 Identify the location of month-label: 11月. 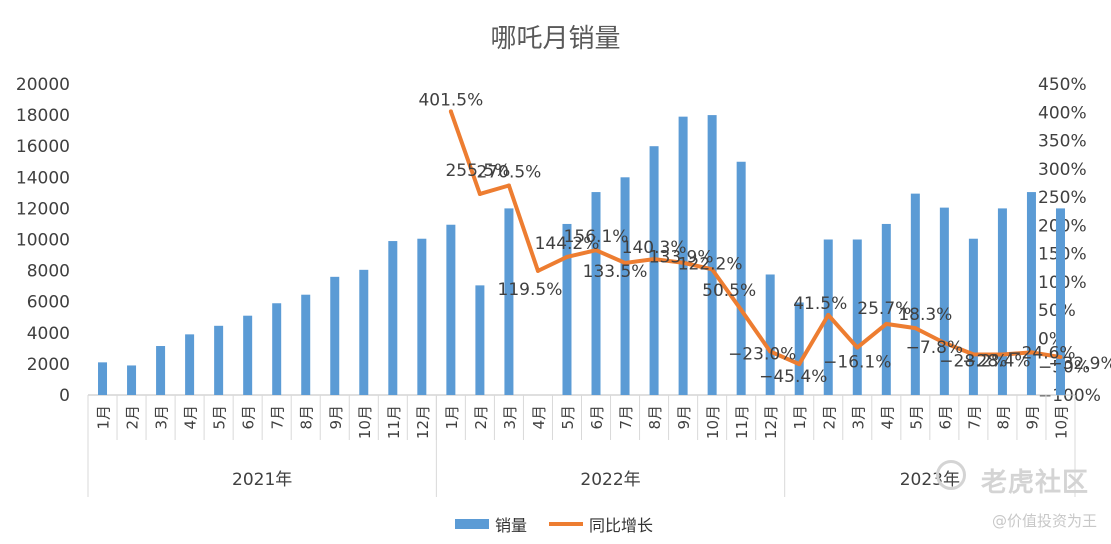
(394, 422).